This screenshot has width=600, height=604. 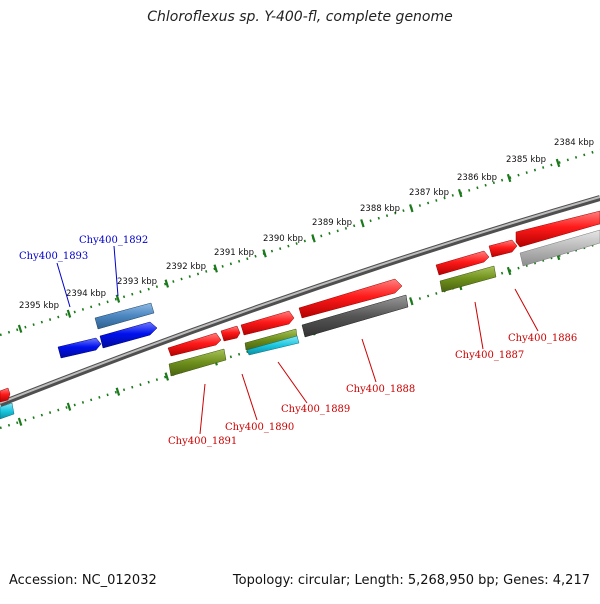 What do you see at coordinates (503, 248) in the screenshot?
I see `gene-fragment` at bounding box center [503, 248].